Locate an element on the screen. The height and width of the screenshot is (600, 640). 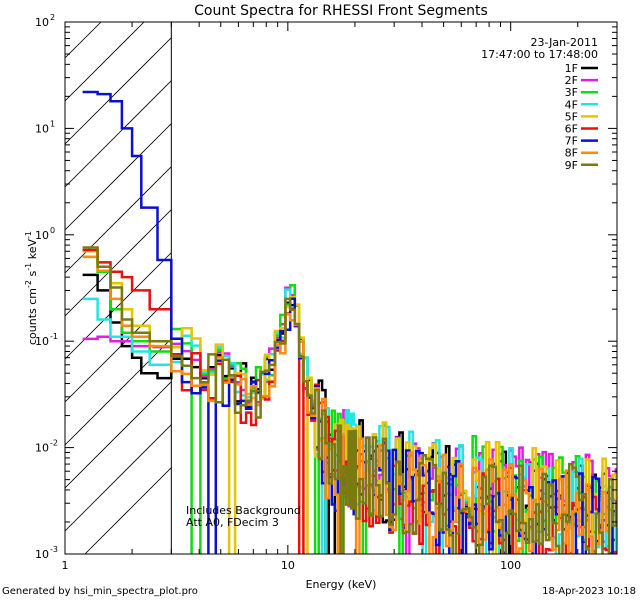
y-tick-exponent: 0 is located at coordinates (52, 230).